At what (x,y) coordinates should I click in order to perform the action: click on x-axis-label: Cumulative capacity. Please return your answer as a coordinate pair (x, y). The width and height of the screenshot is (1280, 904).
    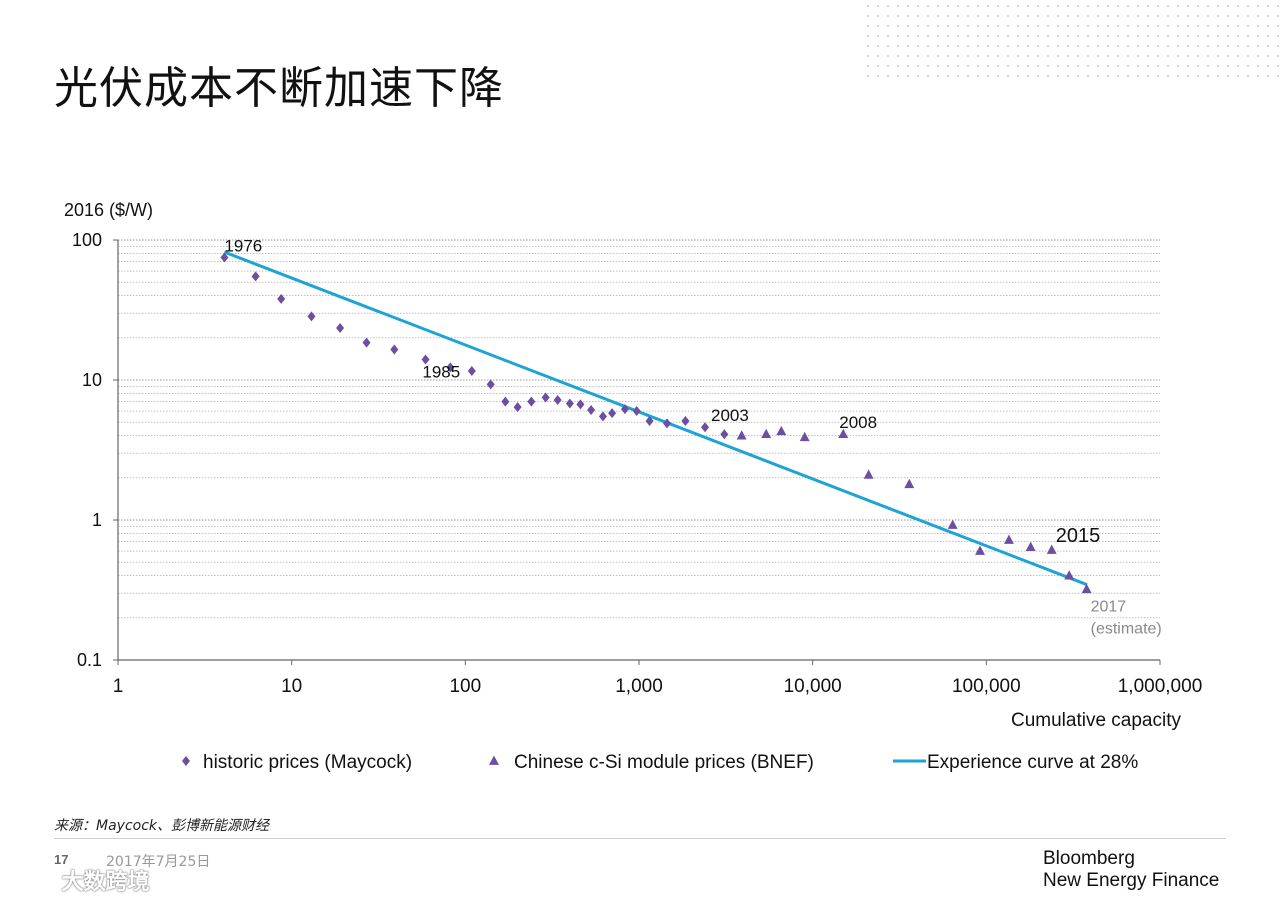
    Looking at the image, I should click on (1096, 720).